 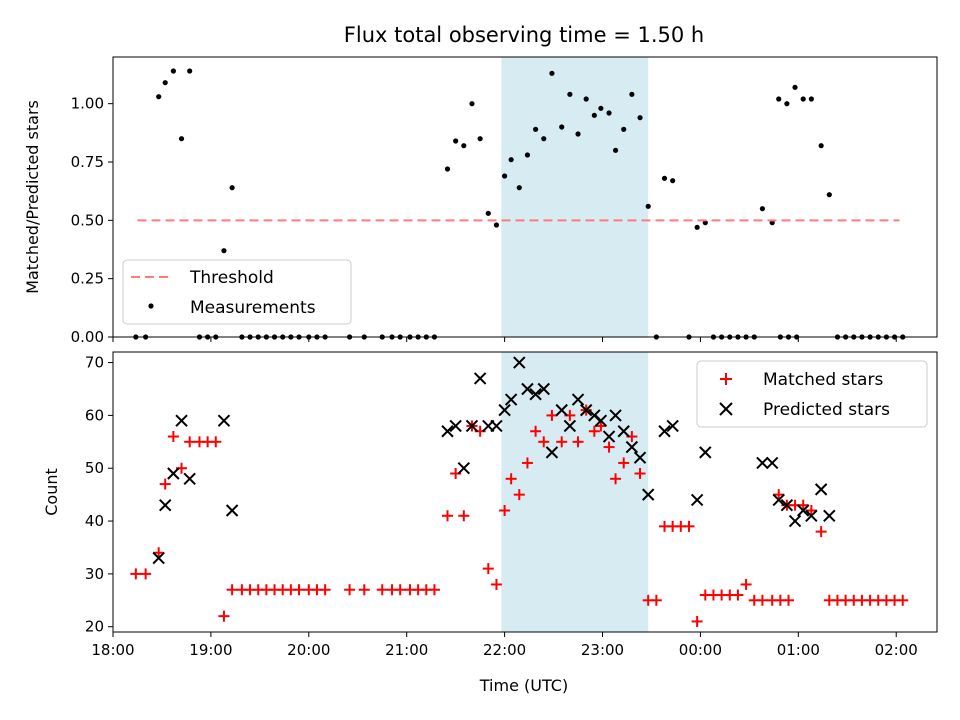 I want to click on x-tick-label: 02:00, so click(x=896, y=650).